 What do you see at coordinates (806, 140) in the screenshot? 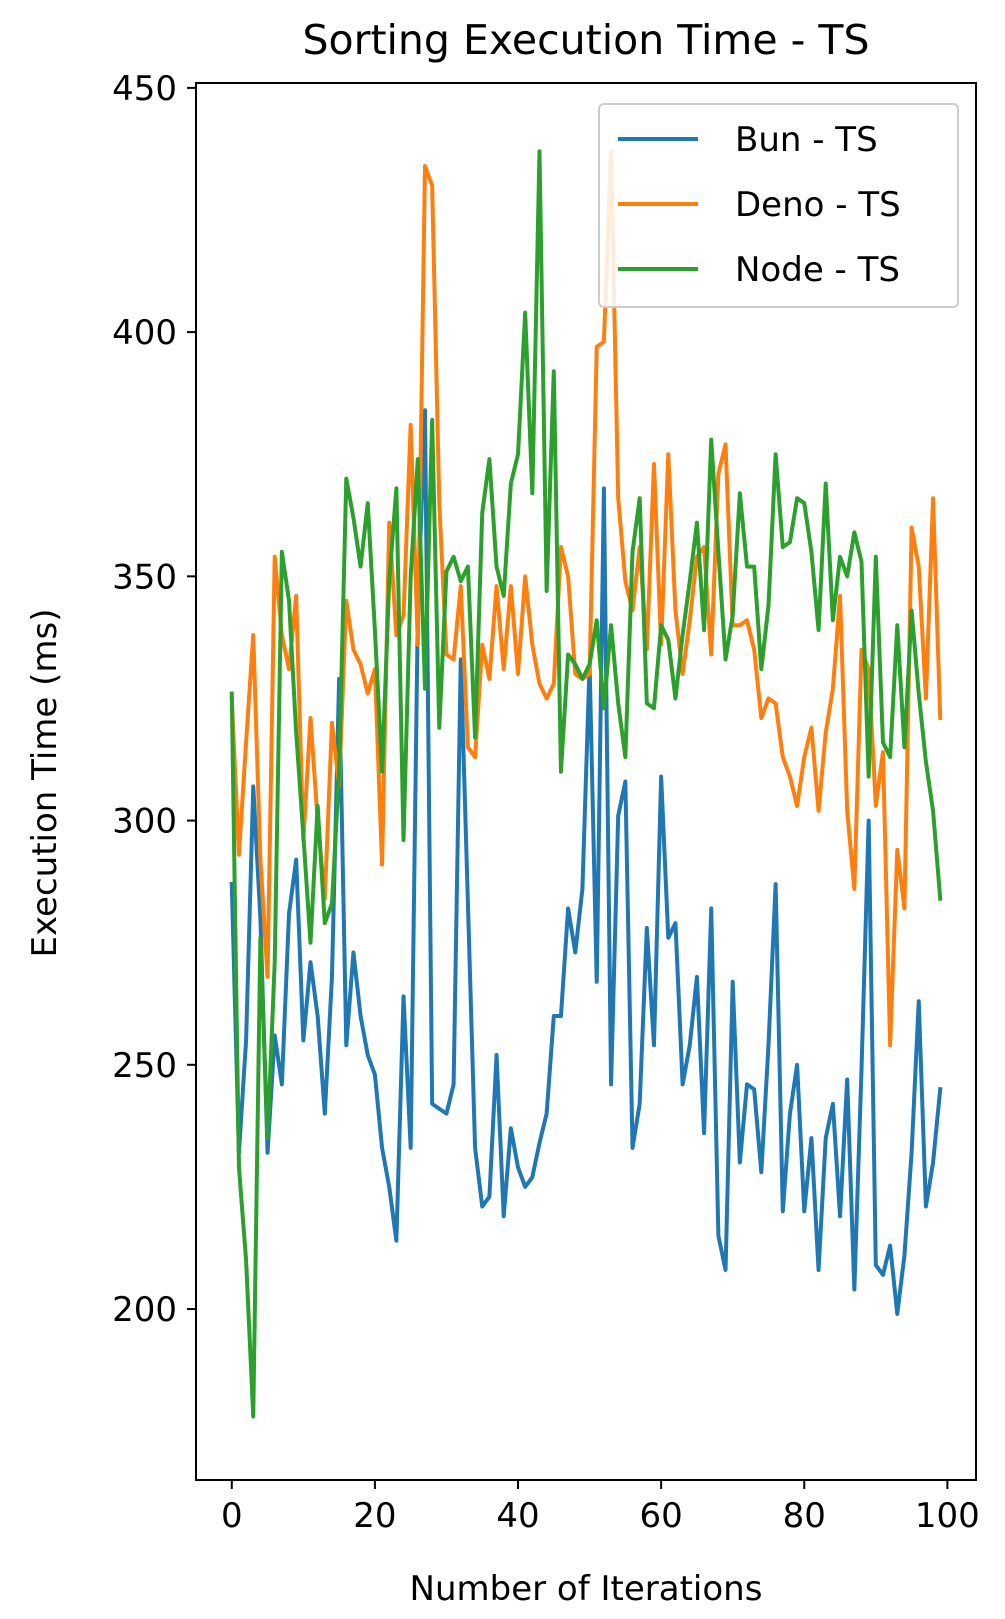
I see `legend-label-0: Bun - TS` at bounding box center [806, 140].